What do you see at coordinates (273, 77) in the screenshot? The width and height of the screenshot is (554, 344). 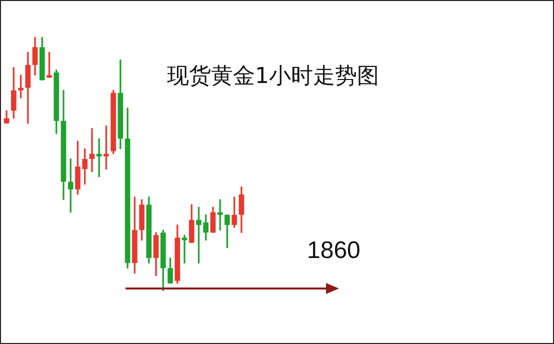 I see `text: 现货黄金1小时走势图` at bounding box center [273, 77].